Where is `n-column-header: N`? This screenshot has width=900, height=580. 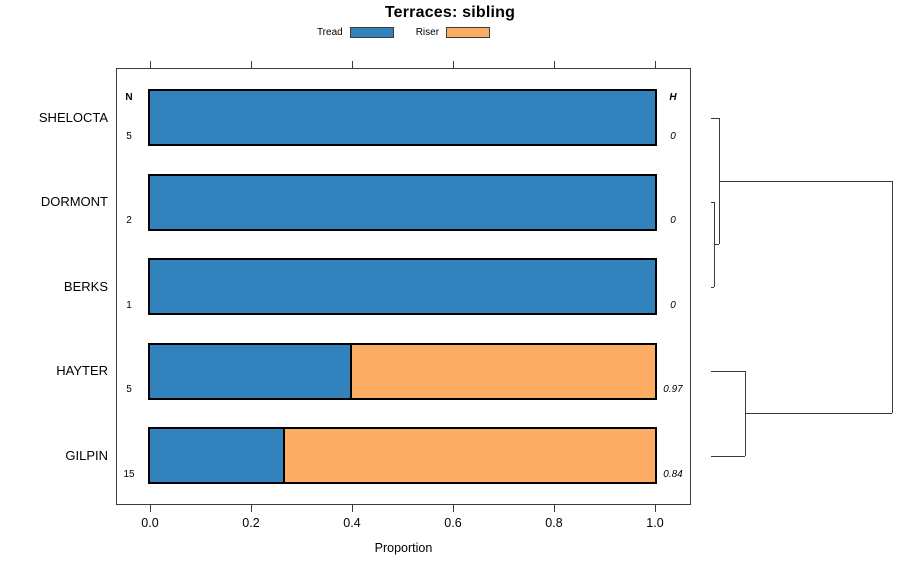 n-column-header: N is located at coordinates (129, 97).